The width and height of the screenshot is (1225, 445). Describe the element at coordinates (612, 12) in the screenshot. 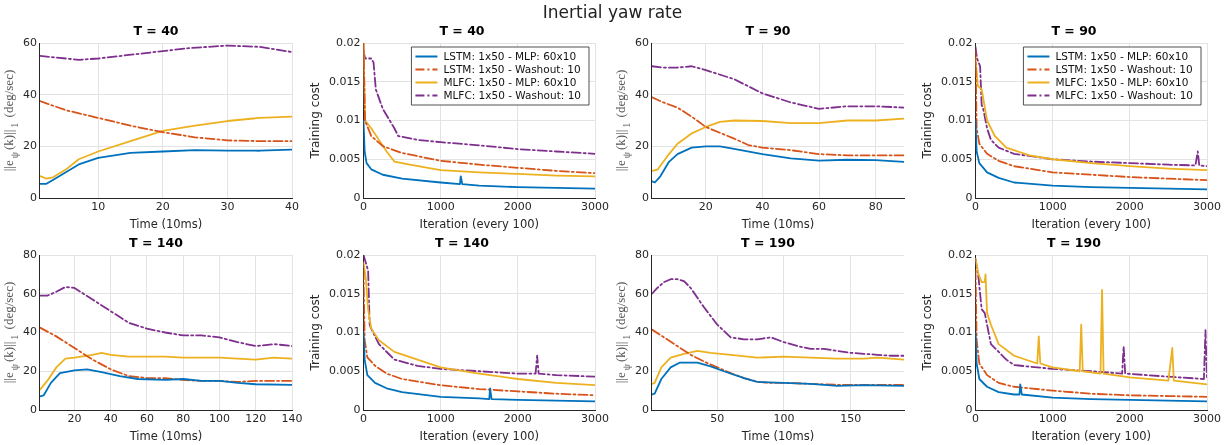

I see `text: Inertial yaw rate` at that location.